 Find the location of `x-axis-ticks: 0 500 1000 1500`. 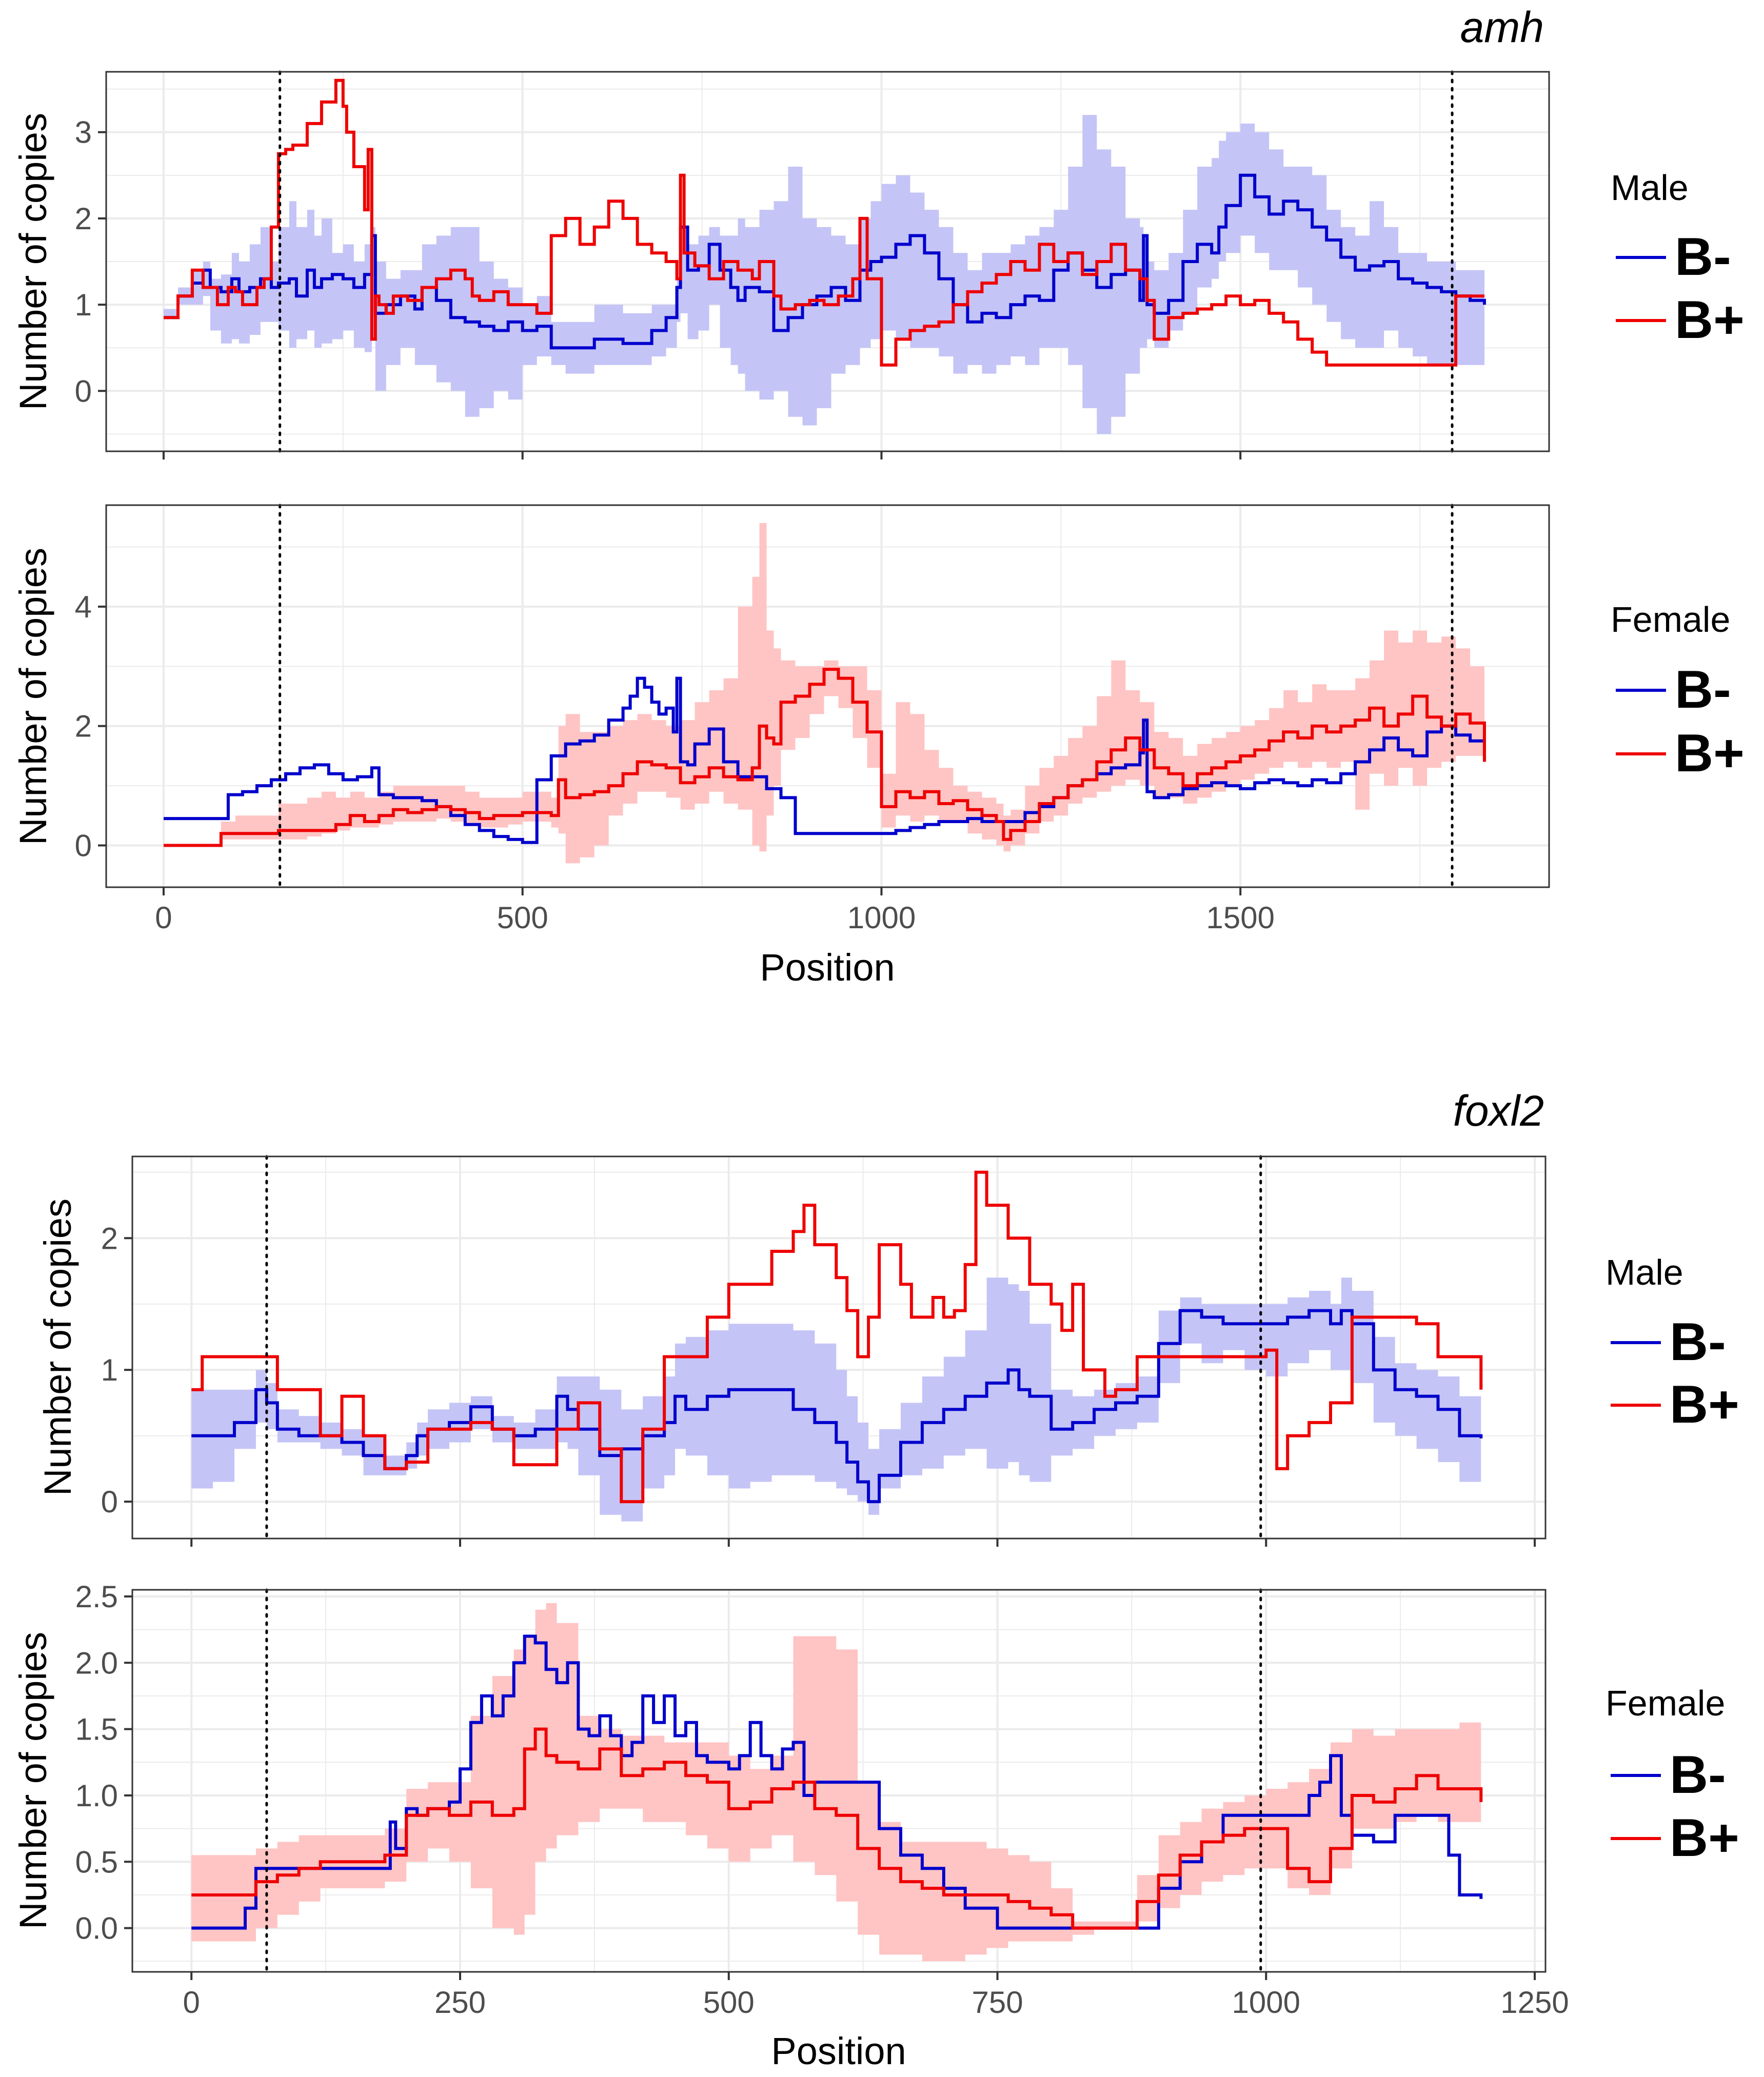

x-axis-ticks: 0 500 1000 1500 is located at coordinates (715, 911).